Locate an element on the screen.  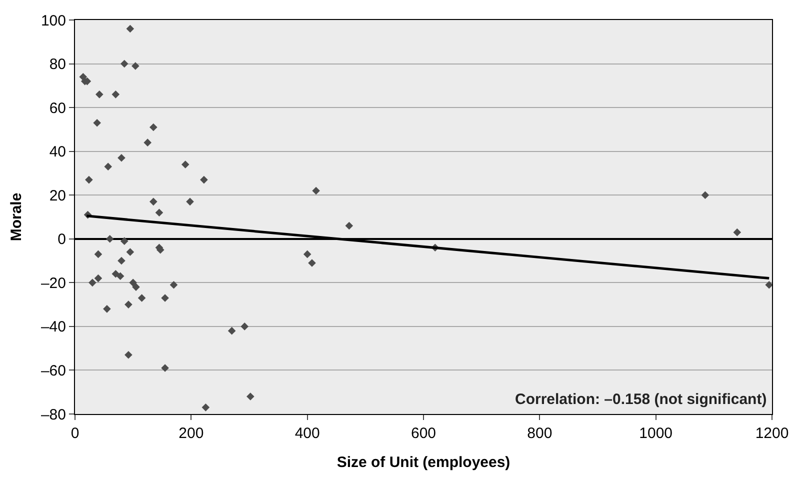
y-tick-label: –80 is located at coordinates (53, 415).